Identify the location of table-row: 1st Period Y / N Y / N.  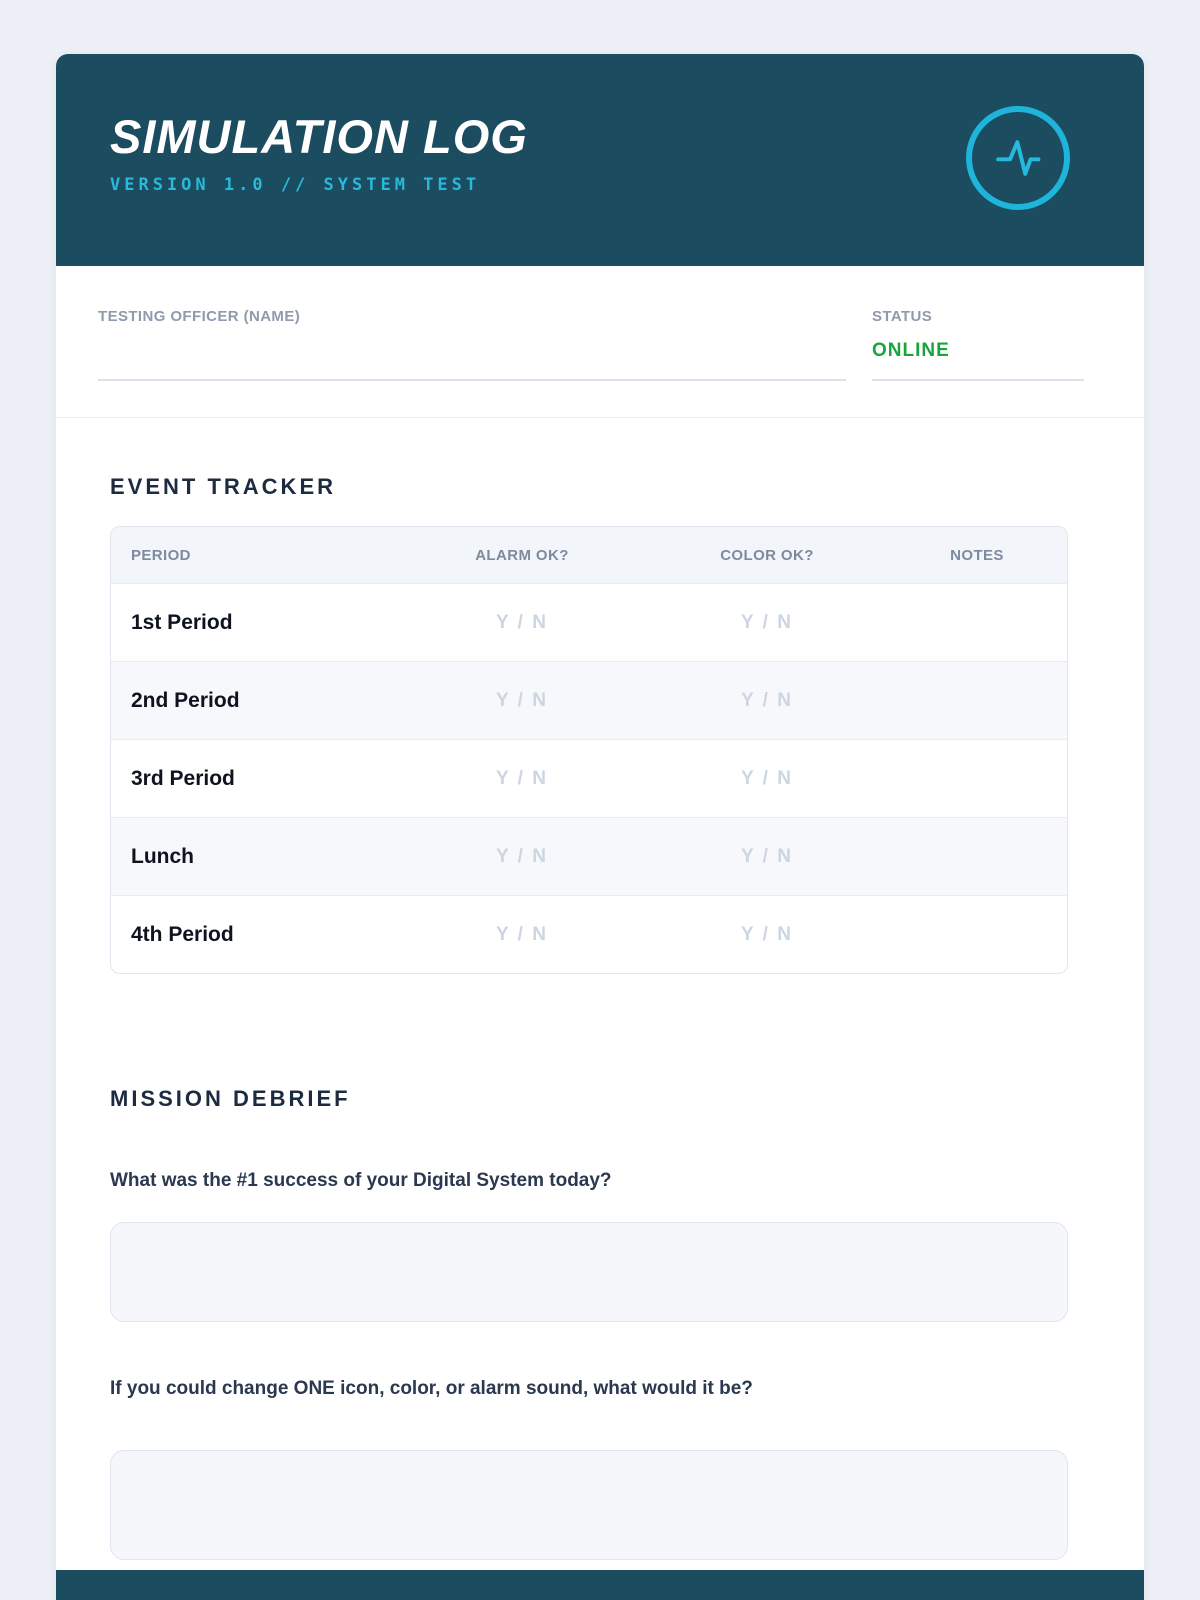
(589, 622).